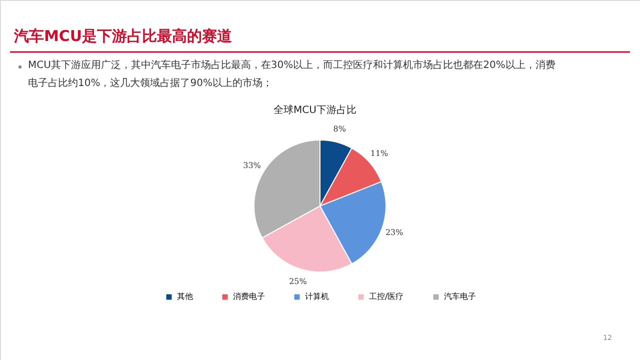  Describe the element at coordinates (379, 153) in the screenshot. I see `data-label: 11%` at that location.